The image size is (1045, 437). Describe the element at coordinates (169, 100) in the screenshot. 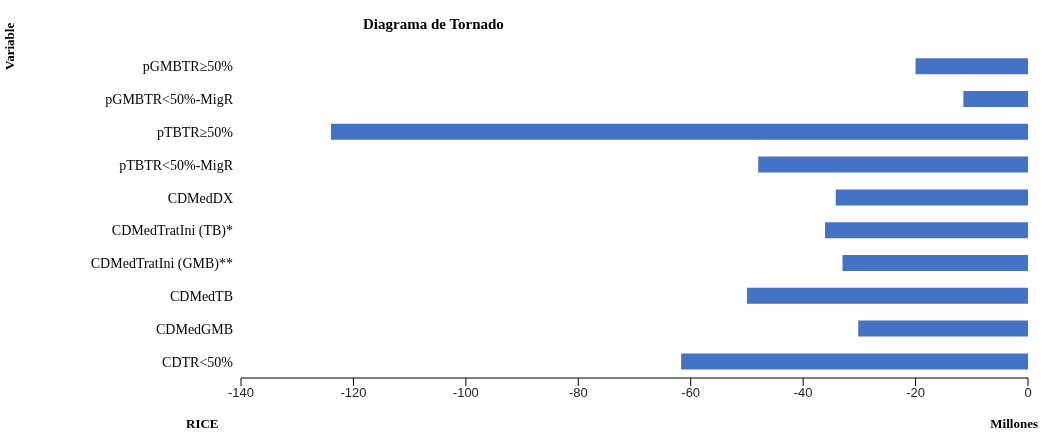

I see `y-tick-label: pGMBTR<50%-MigR` at that location.